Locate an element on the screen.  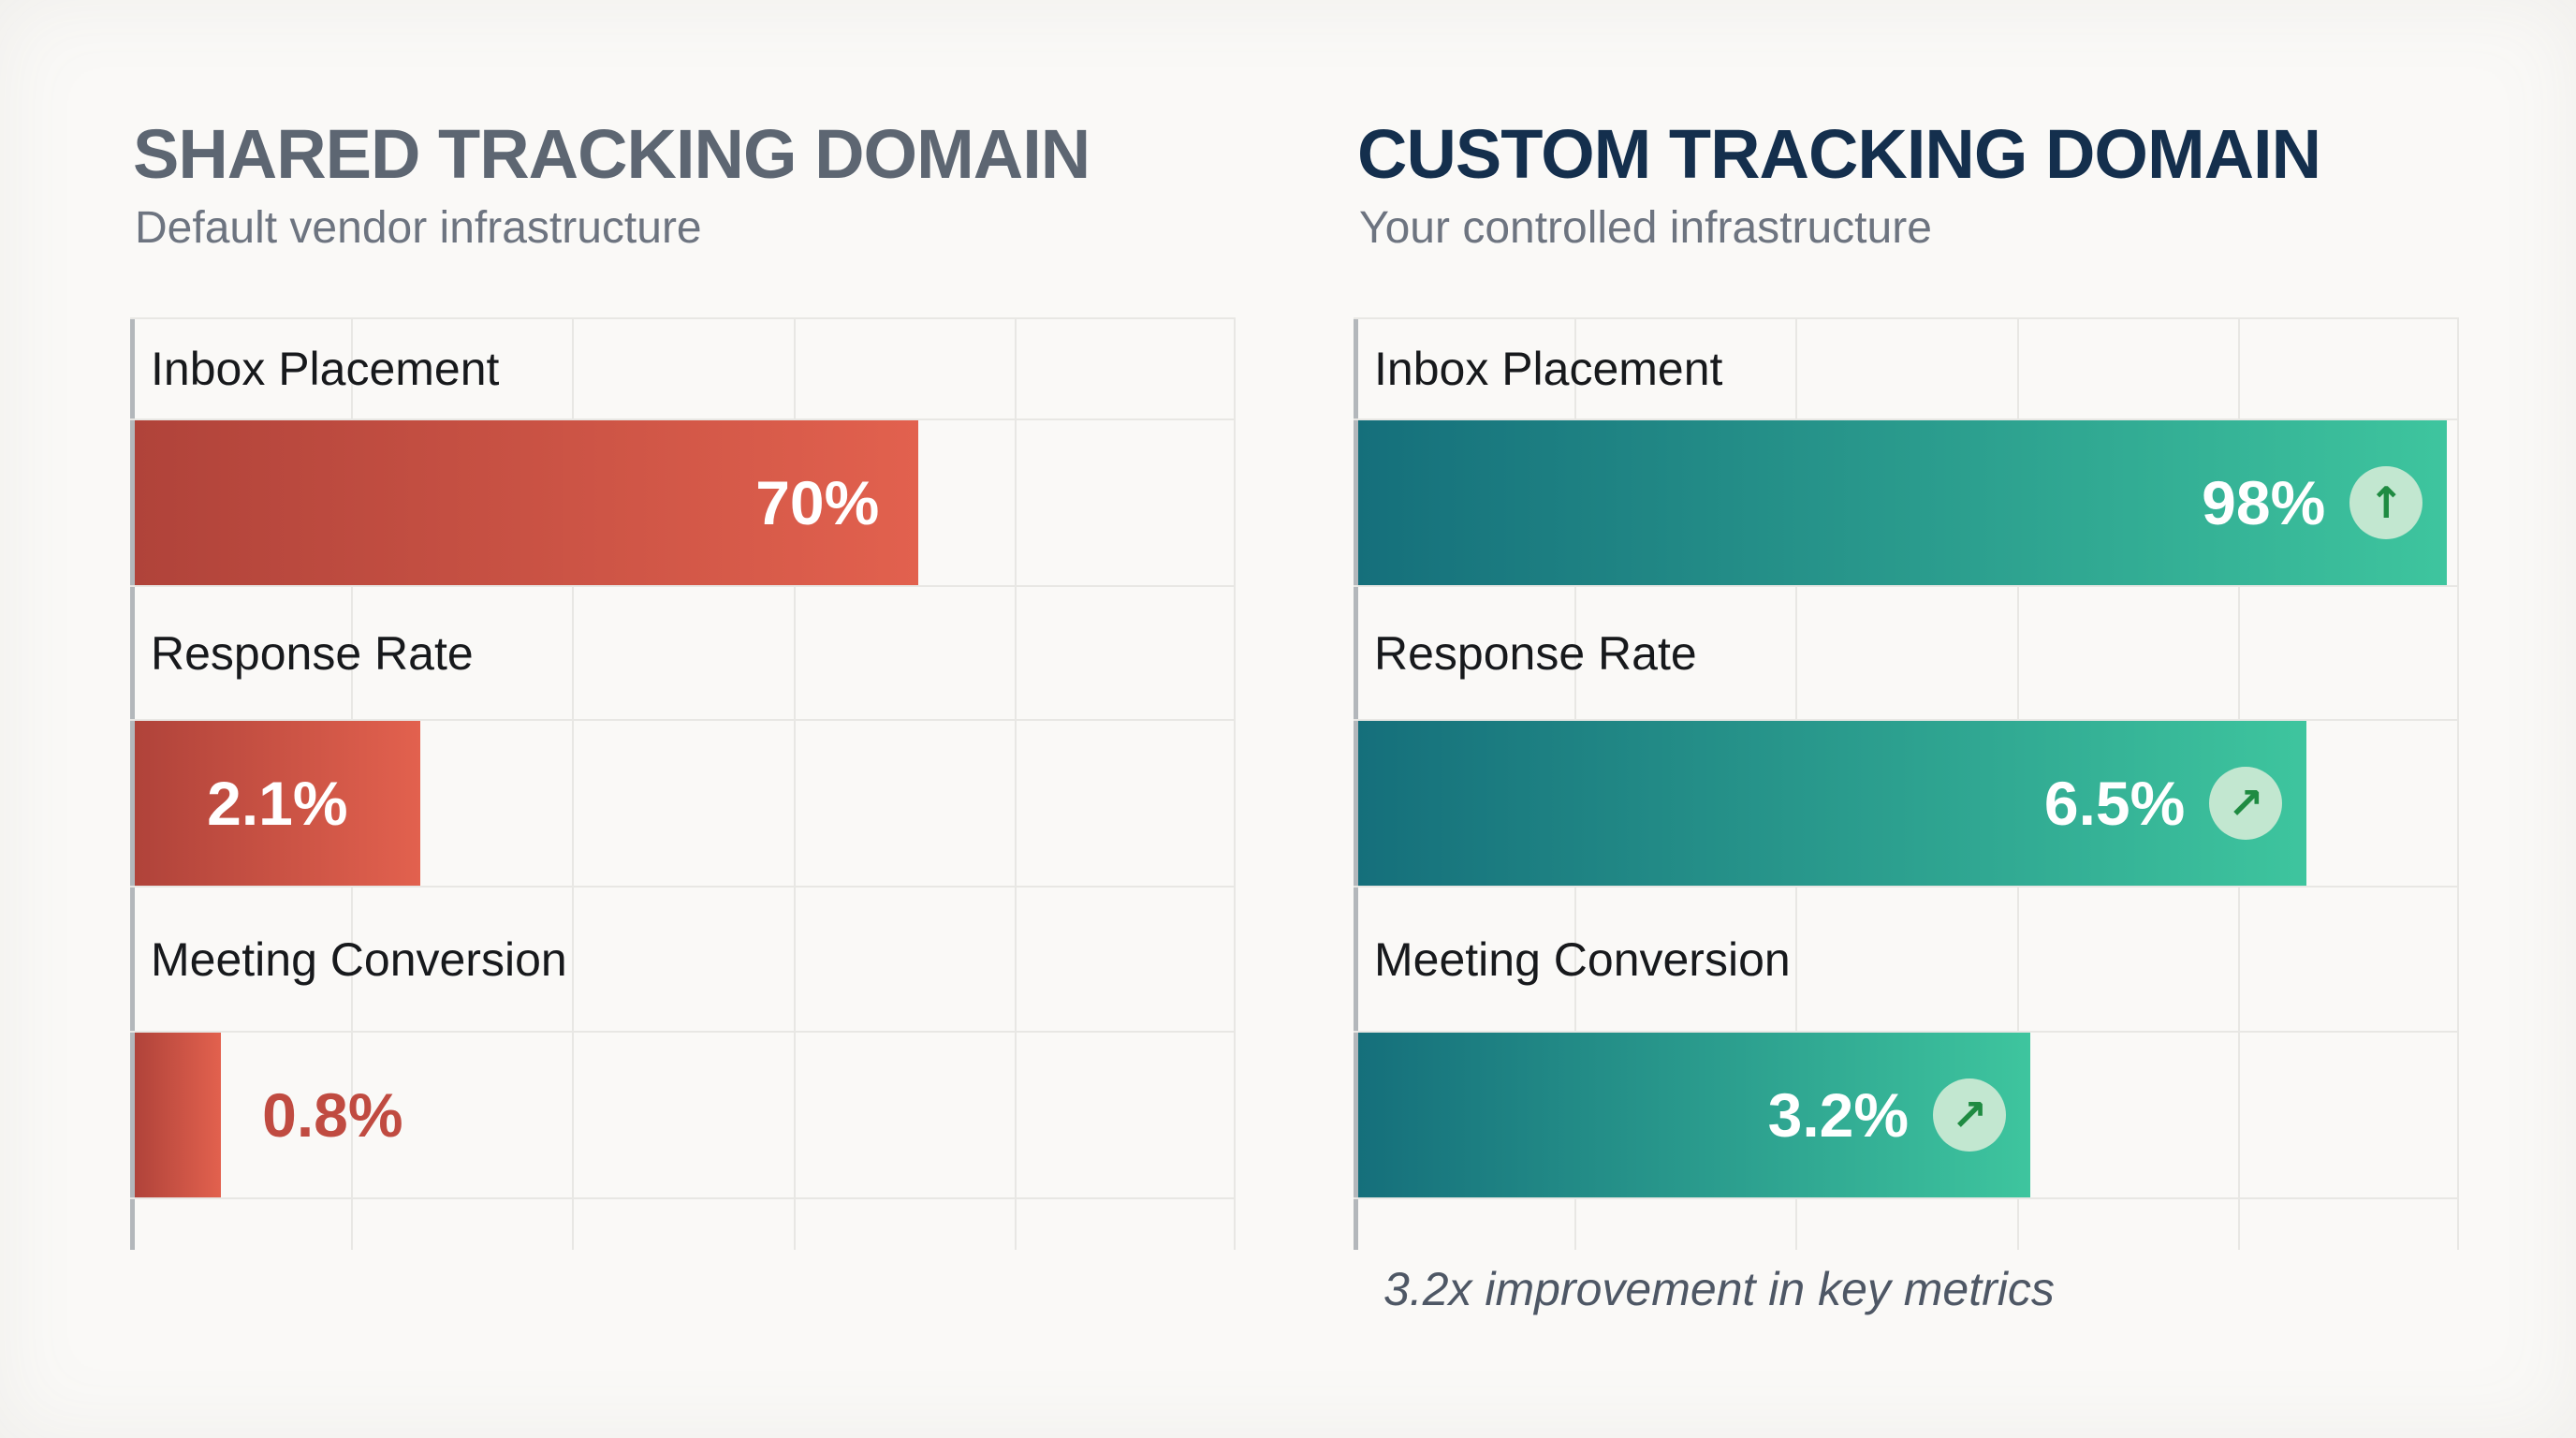
right-y-axis-line is located at coordinates (1356, 784).